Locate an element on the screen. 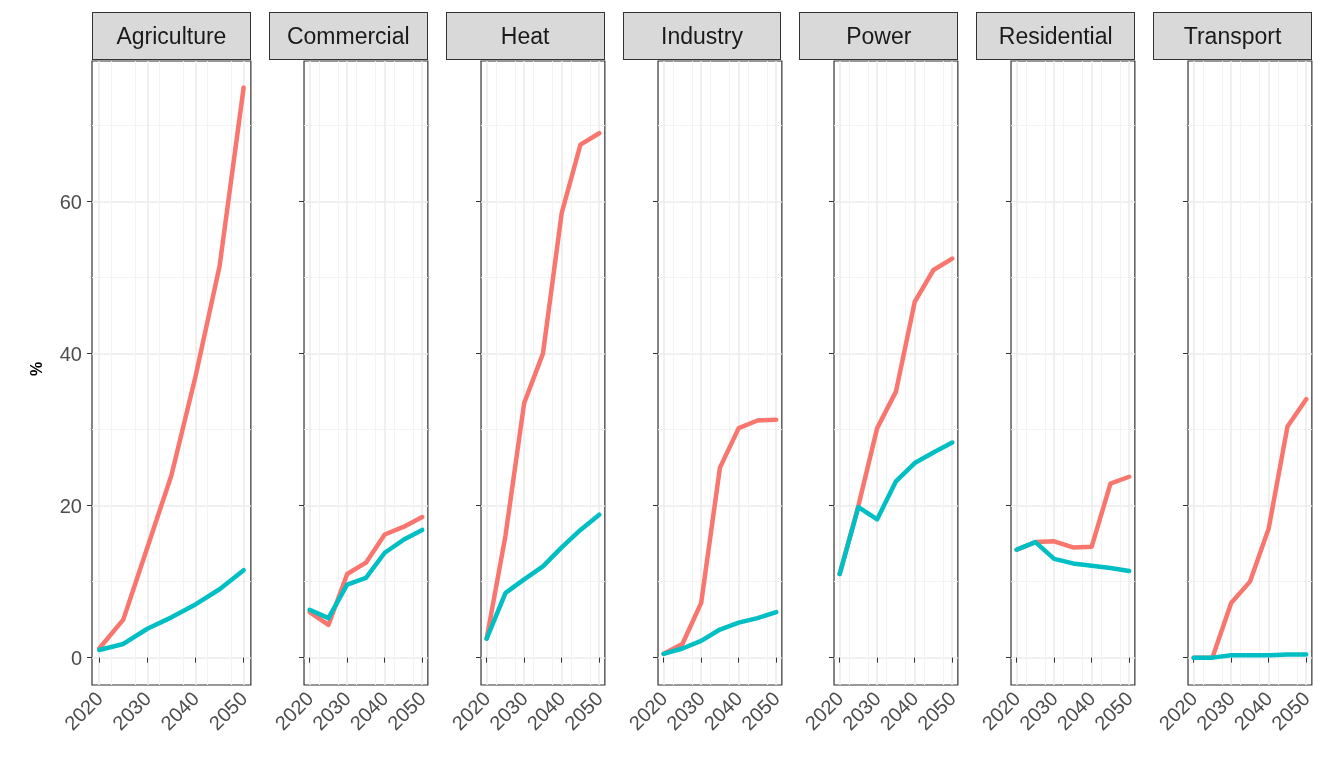  chart-title: Transport is located at coordinates (1232, 36).